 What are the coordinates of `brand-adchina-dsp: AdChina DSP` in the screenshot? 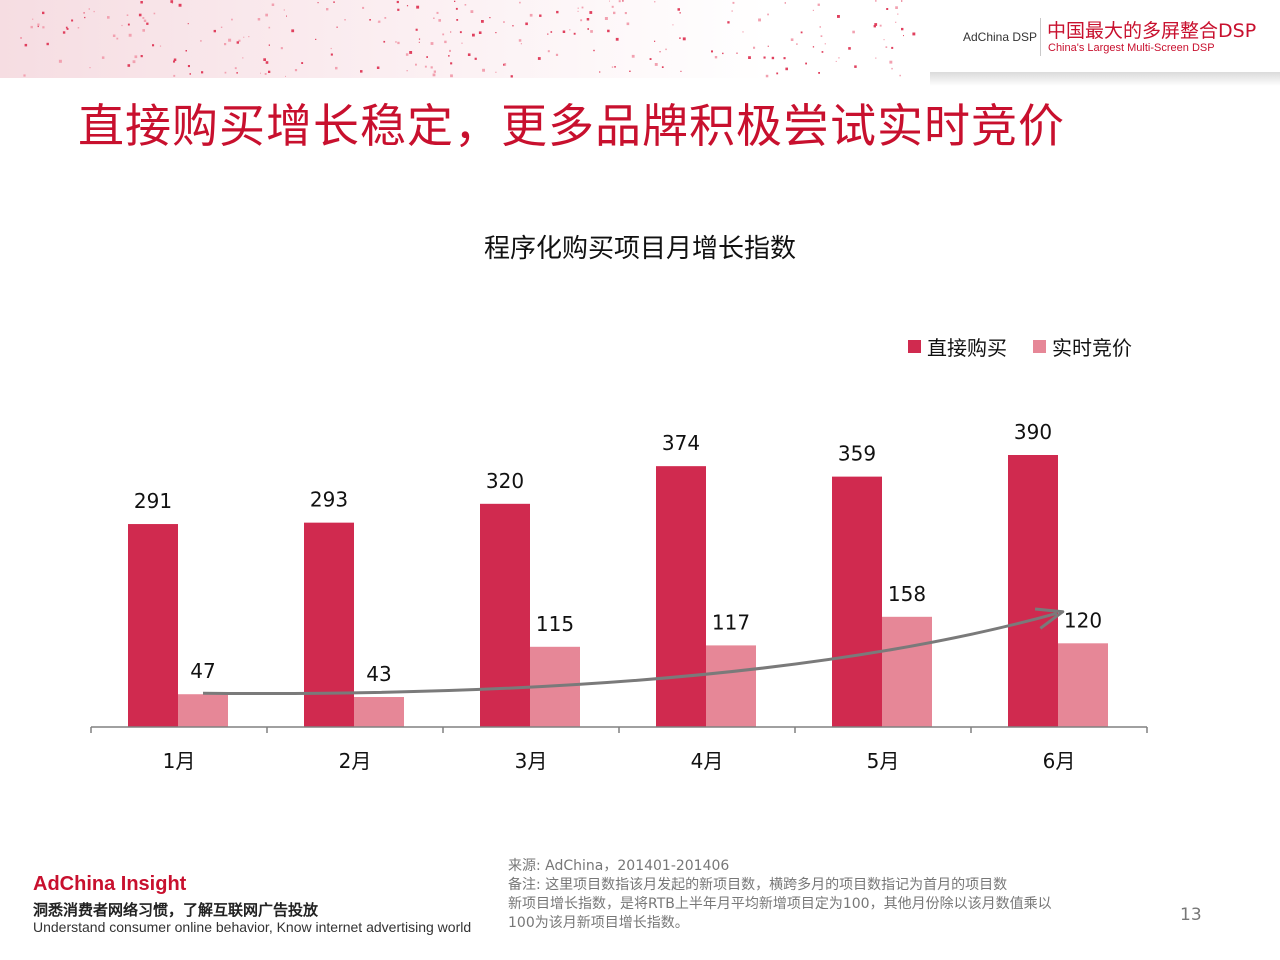 It's located at (1000, 37).